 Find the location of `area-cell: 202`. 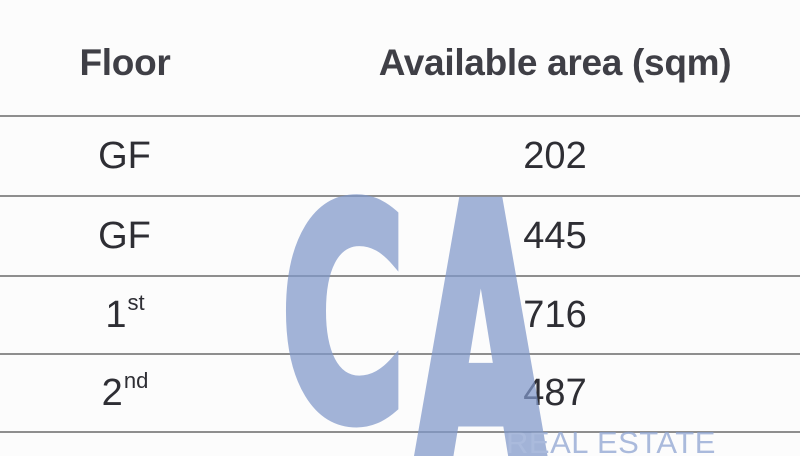

area-cell: 202 is located at coordinates (555, 155).